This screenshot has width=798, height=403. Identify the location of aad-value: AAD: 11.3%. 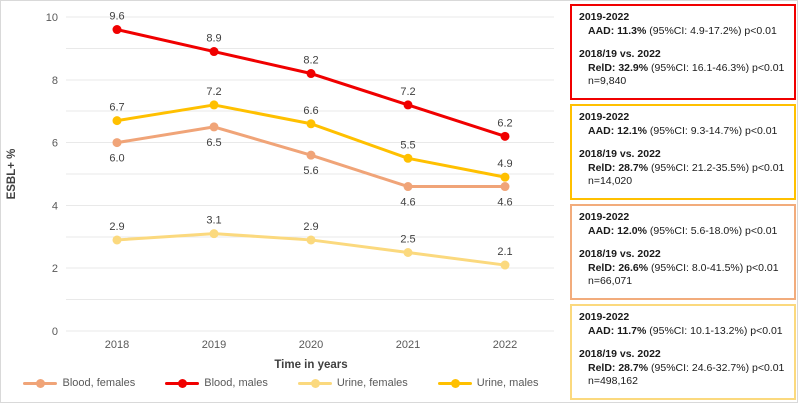
(617, 30).